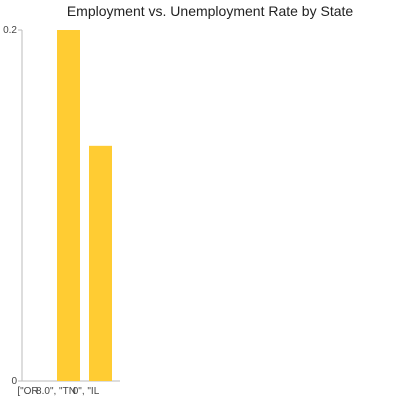 Image resolution: width=400 pixels, height=400 pixels. What do you see at coordinates (14, 381) in the screenshot?
I see `y-tick-label: 0` at bounding box center [14, 381].